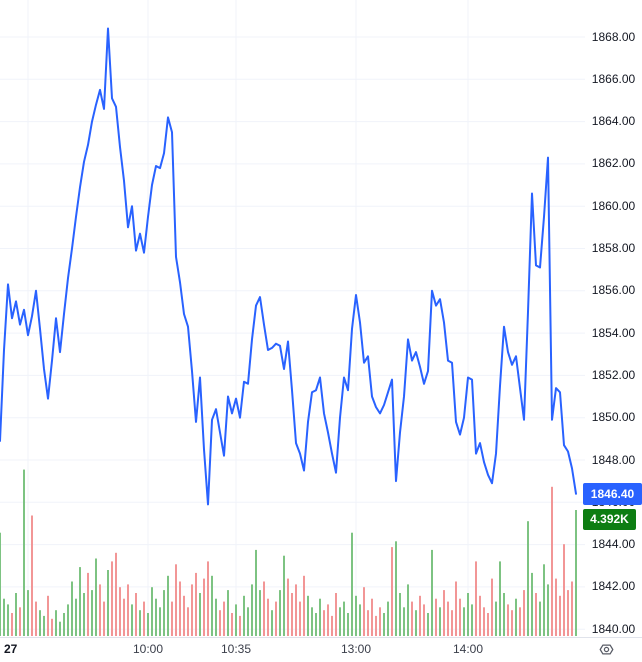 The image size is (642, 662). What do you see at coordinates (148, 649) in the screenshot?
I see `time-axis-label: 10:00` at bounding box center [148, 649].